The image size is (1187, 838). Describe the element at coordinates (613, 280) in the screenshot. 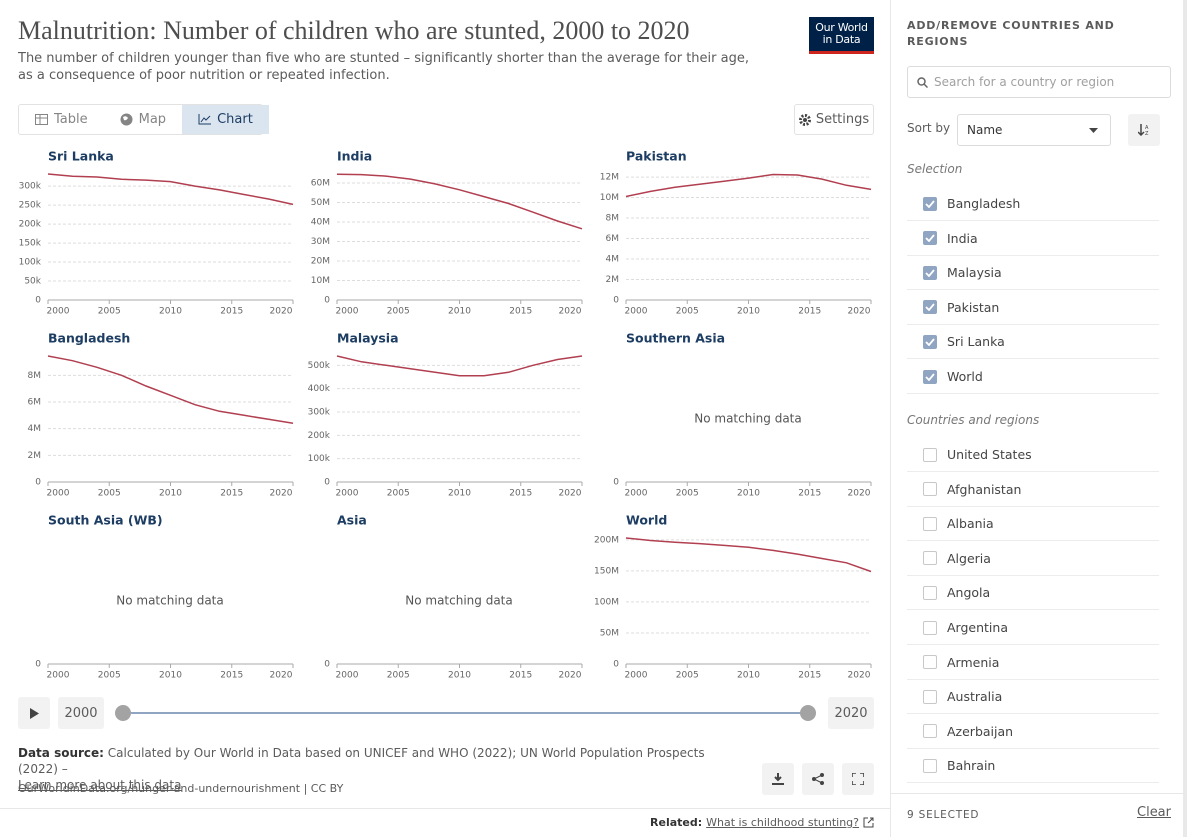

I see `y-tick-label: 2M` at that location.